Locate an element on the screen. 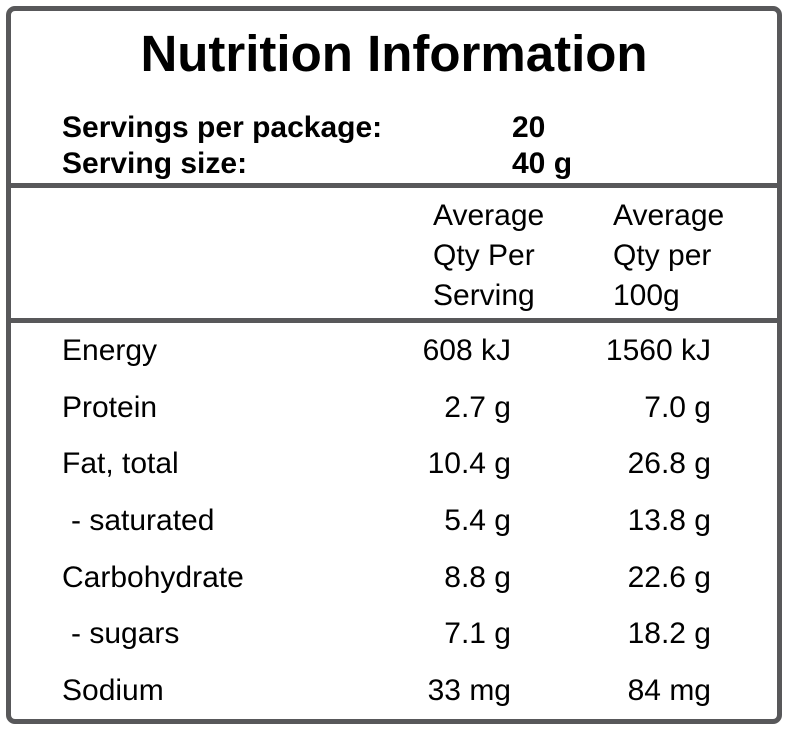 The image size is (788, 730). per-serving-value: 7.1 g is located at coordinates (477, 634).